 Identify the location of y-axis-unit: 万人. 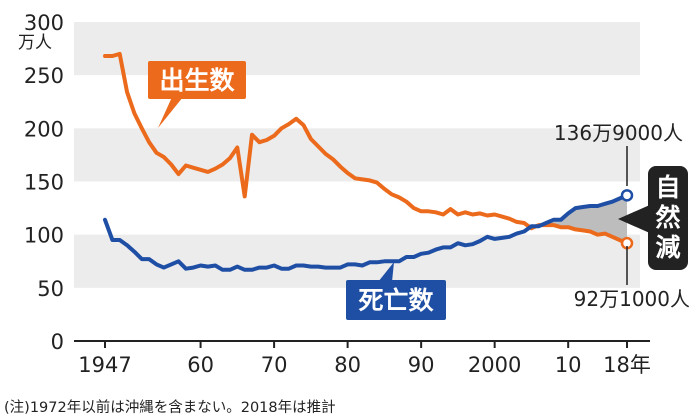
(35, 43).